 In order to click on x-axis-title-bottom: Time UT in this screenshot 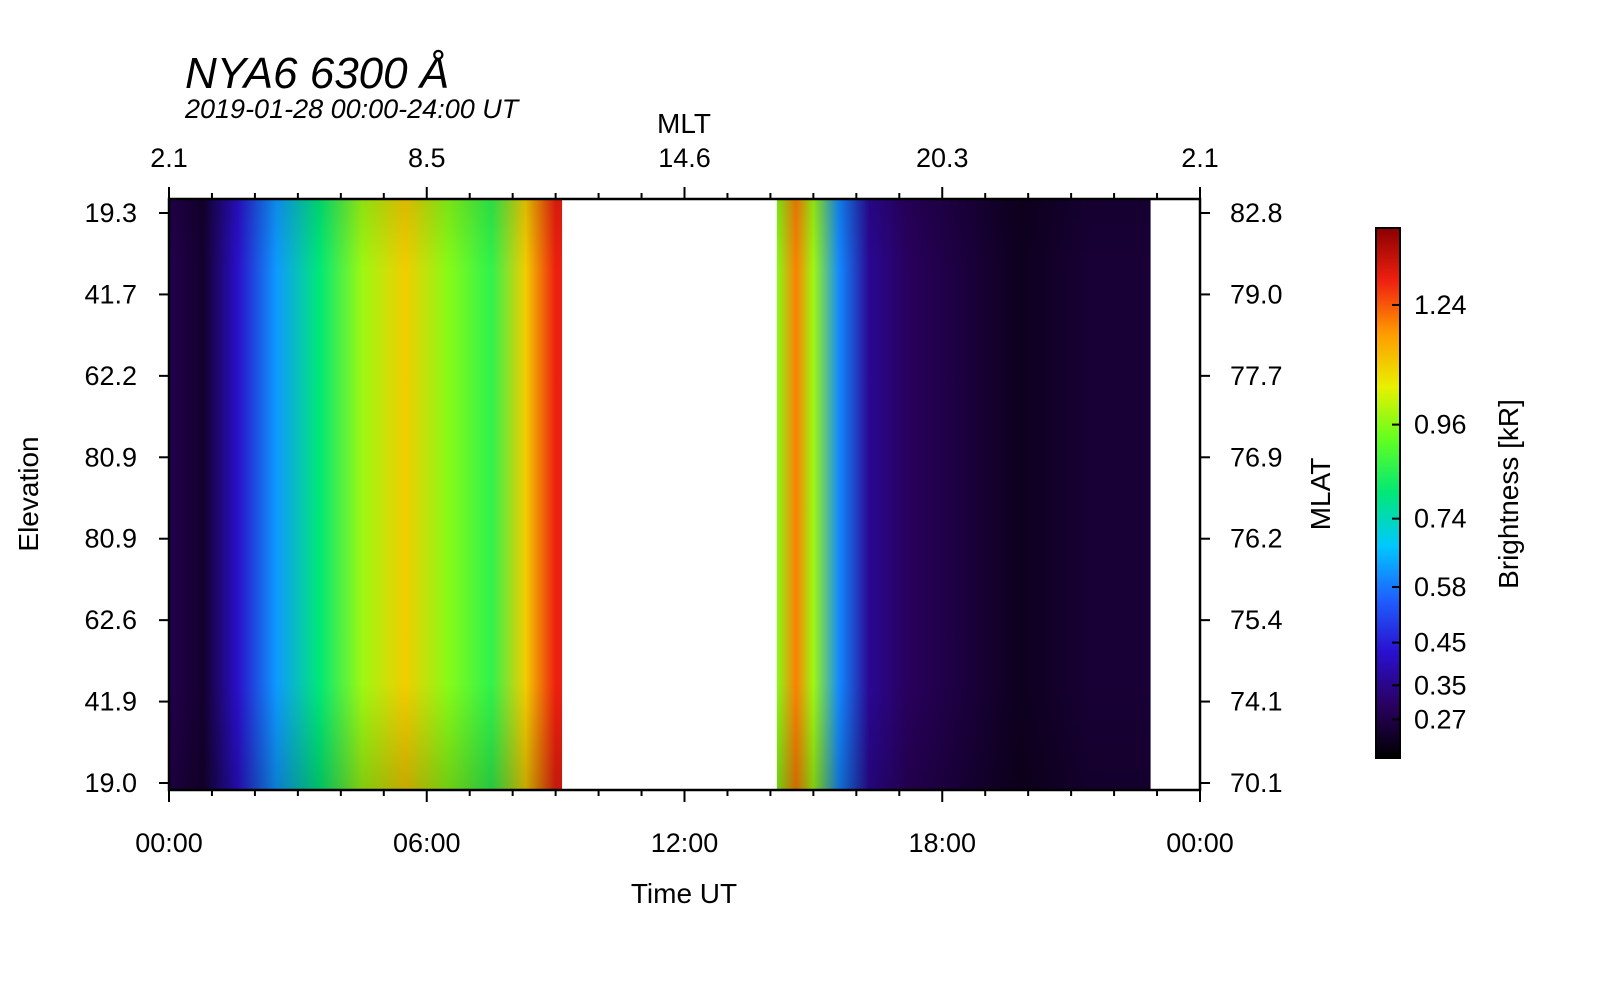, I will do `click(684, 893)`.